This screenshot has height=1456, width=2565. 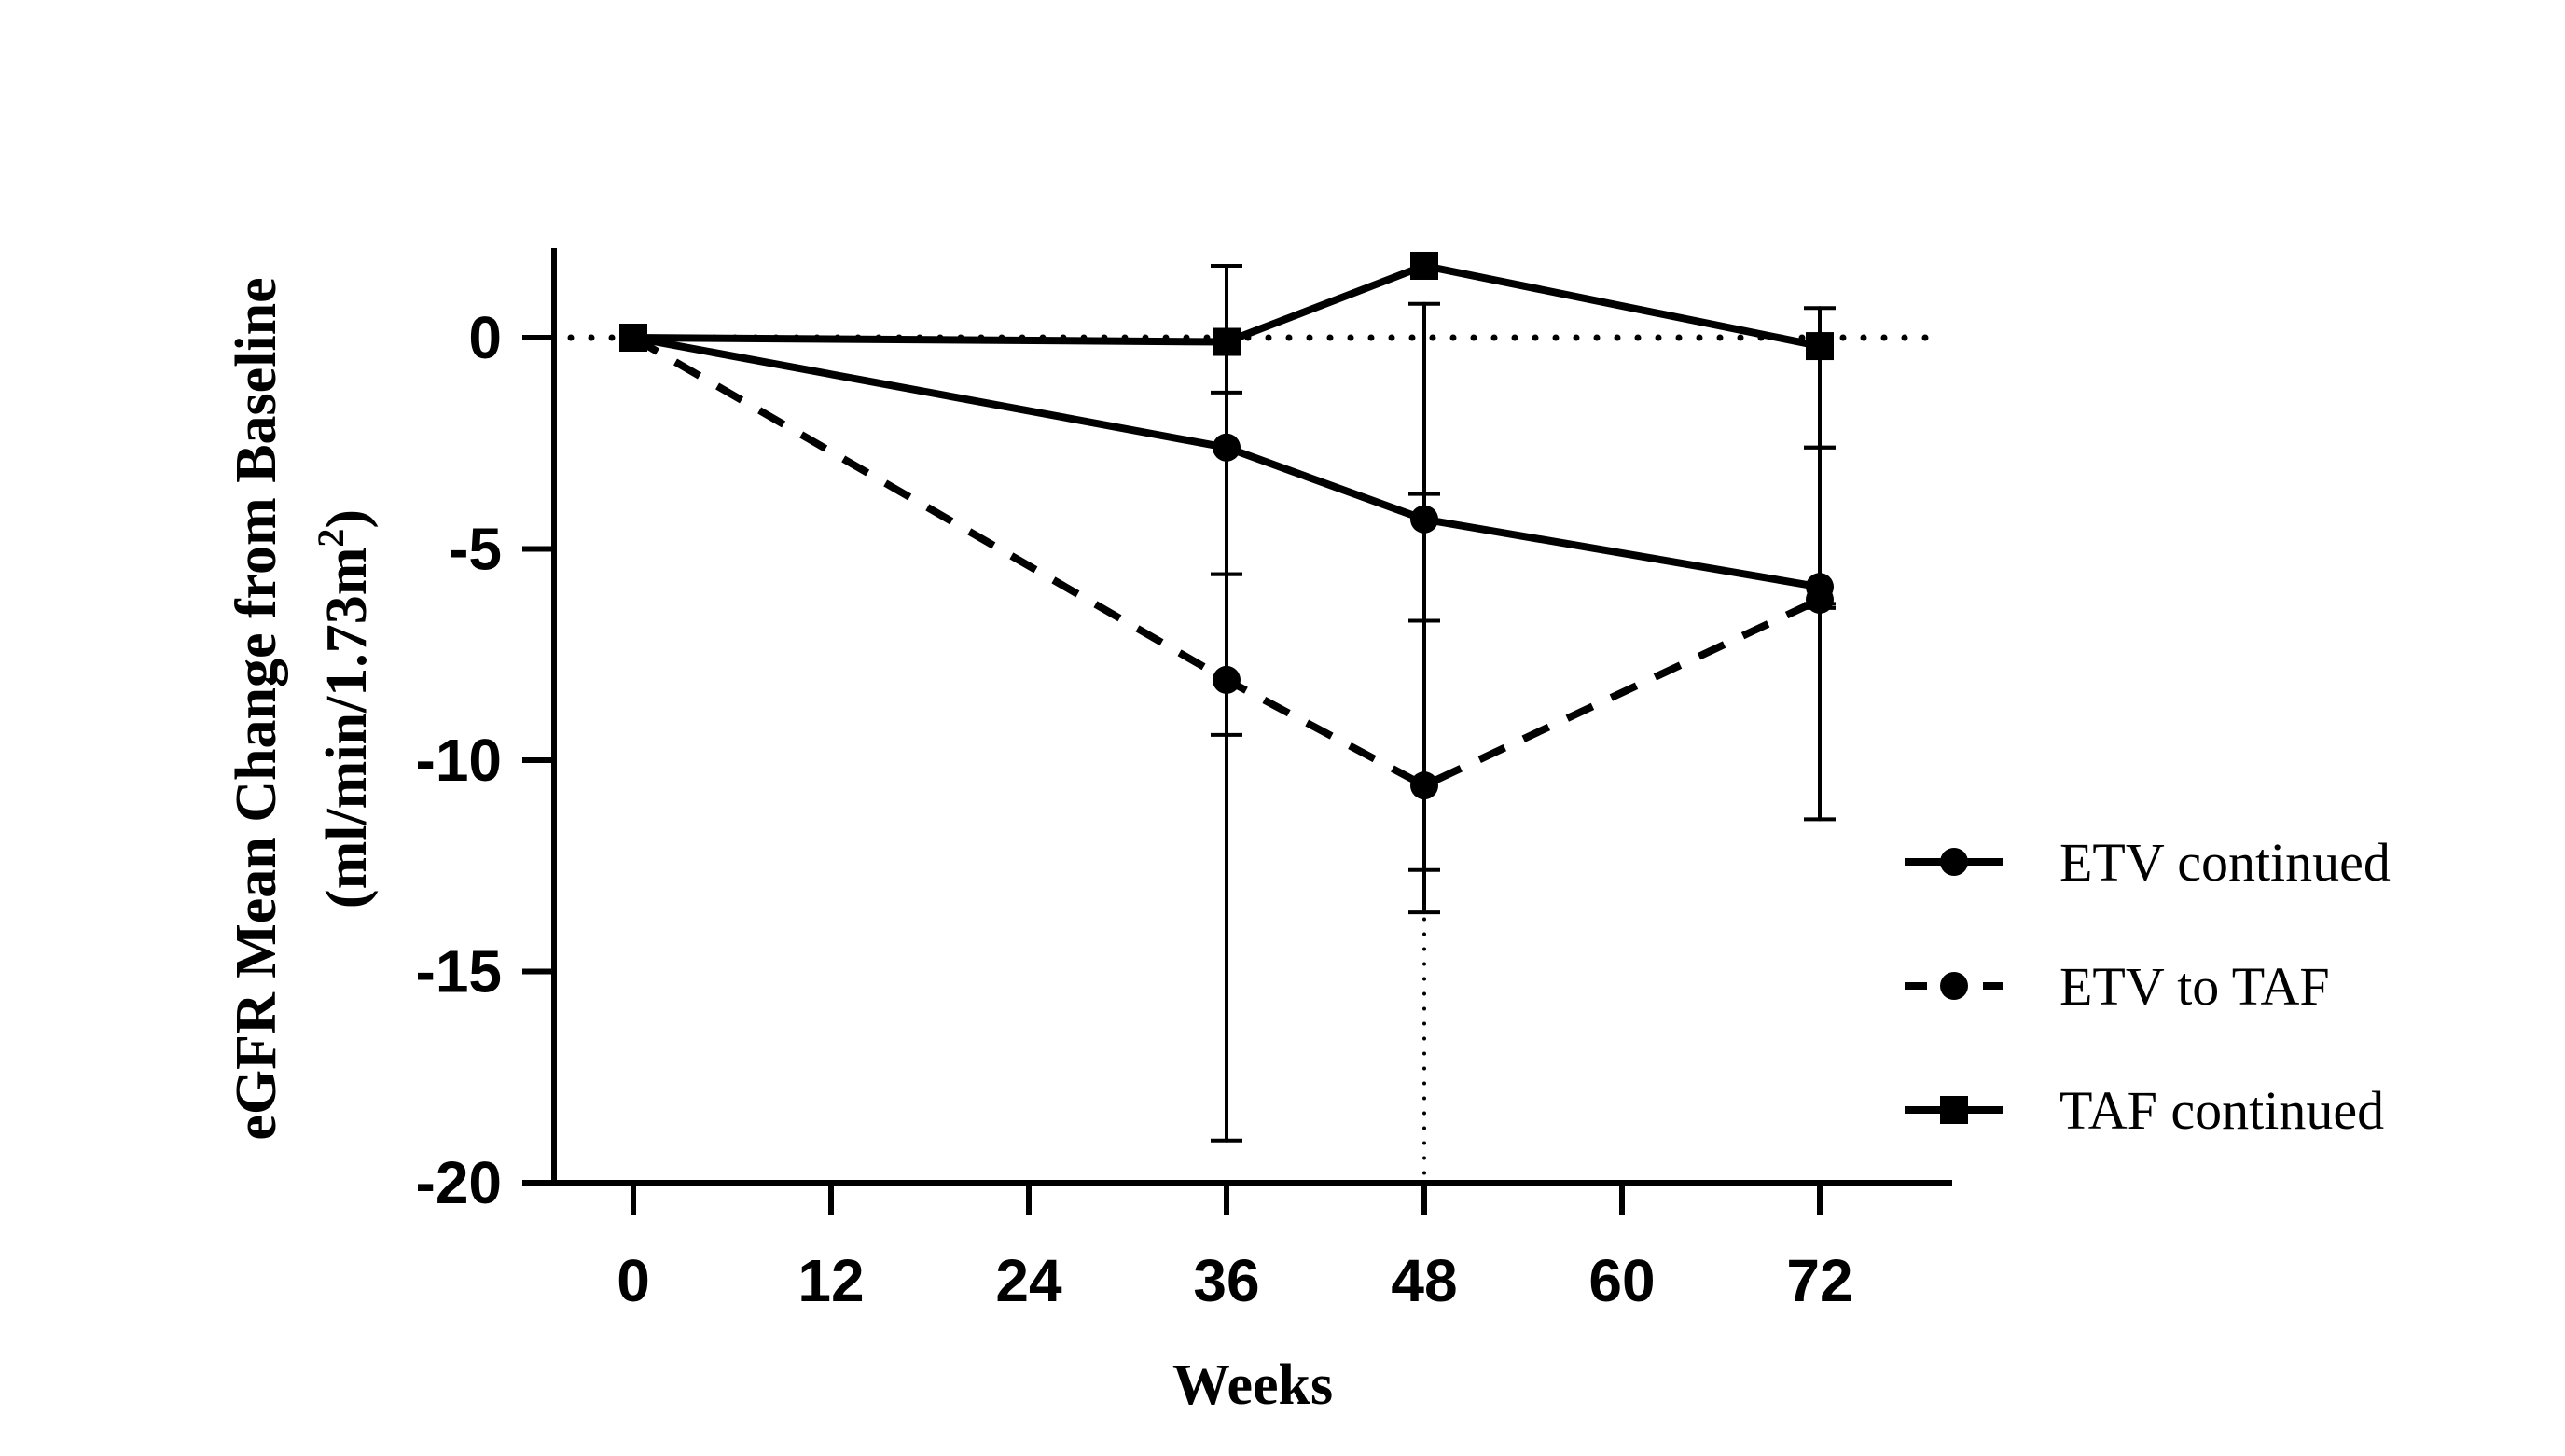 I want to click on x-tick-label: 12, so click(x=831, y=1280).